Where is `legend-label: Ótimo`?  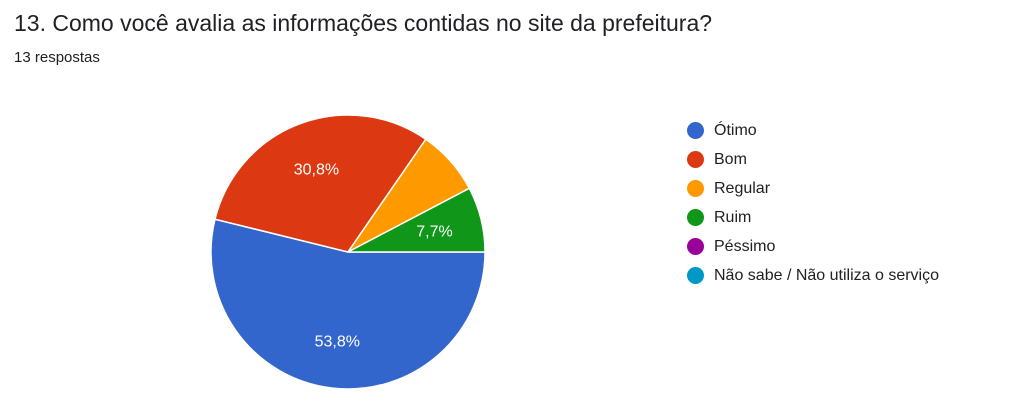
legend-label: Ótimo is located at coordinates (735, 130).